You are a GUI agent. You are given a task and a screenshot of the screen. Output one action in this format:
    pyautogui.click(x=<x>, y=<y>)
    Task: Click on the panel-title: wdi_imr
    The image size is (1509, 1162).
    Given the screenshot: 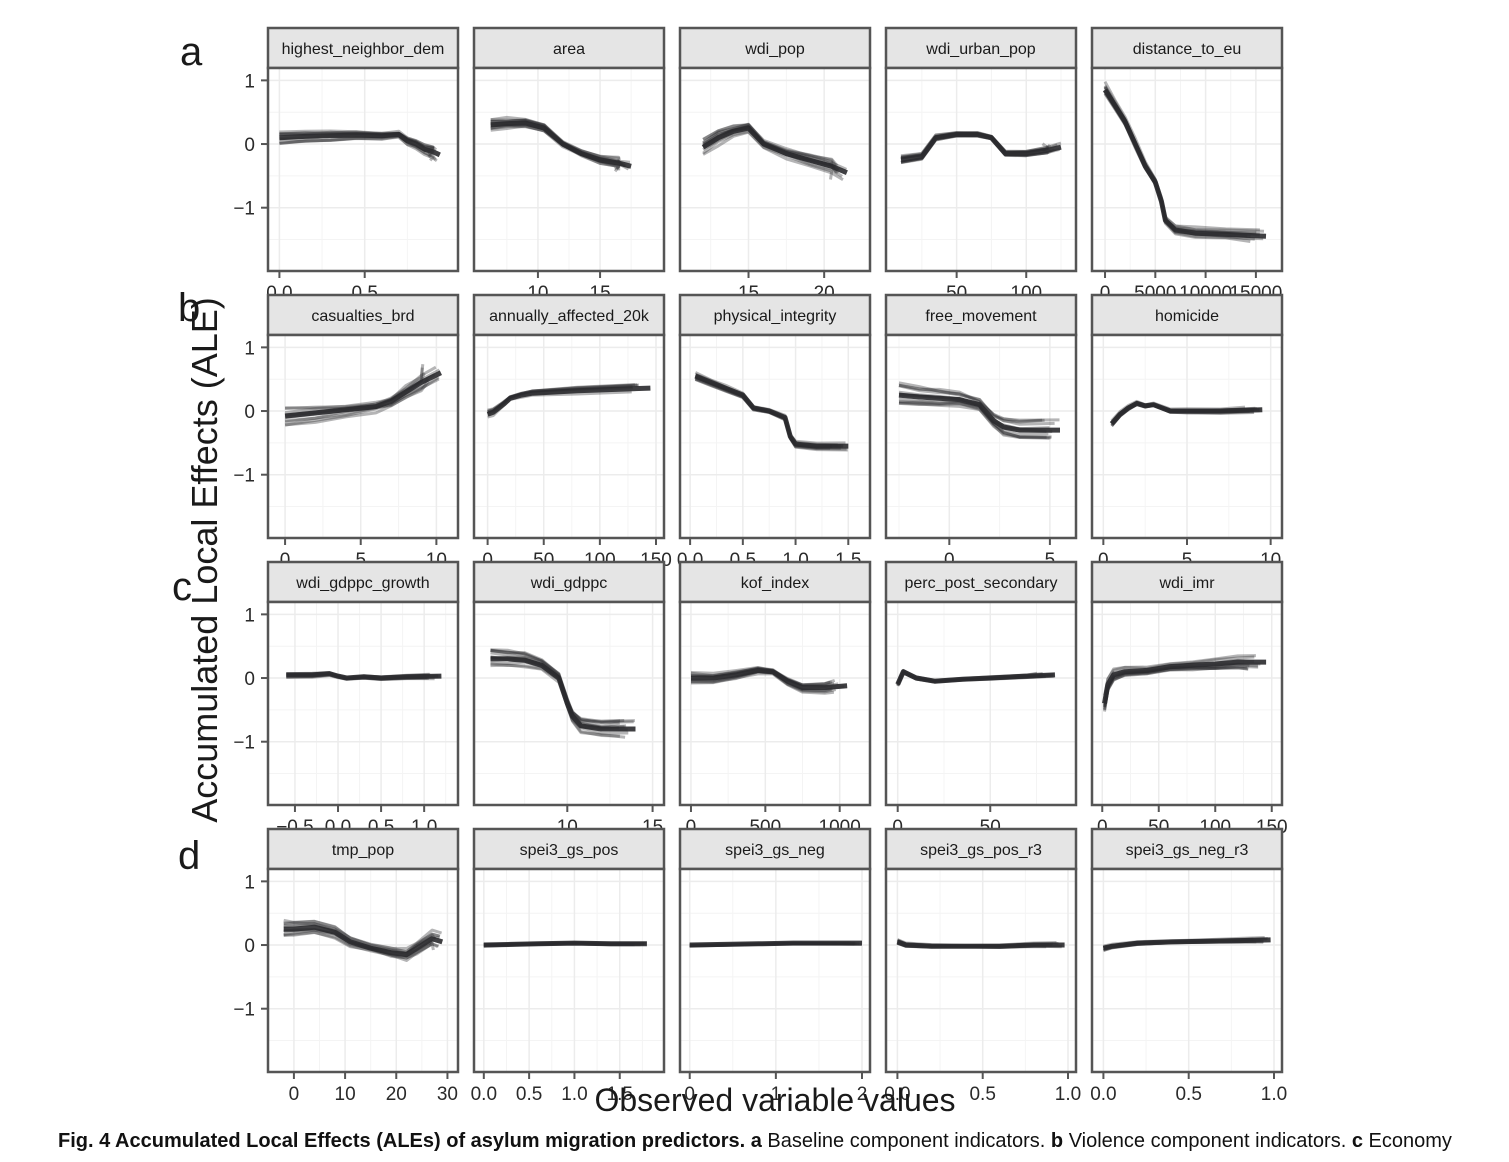 What is the action you would take?
    pyautogui.click(x=1186, y=583)
    